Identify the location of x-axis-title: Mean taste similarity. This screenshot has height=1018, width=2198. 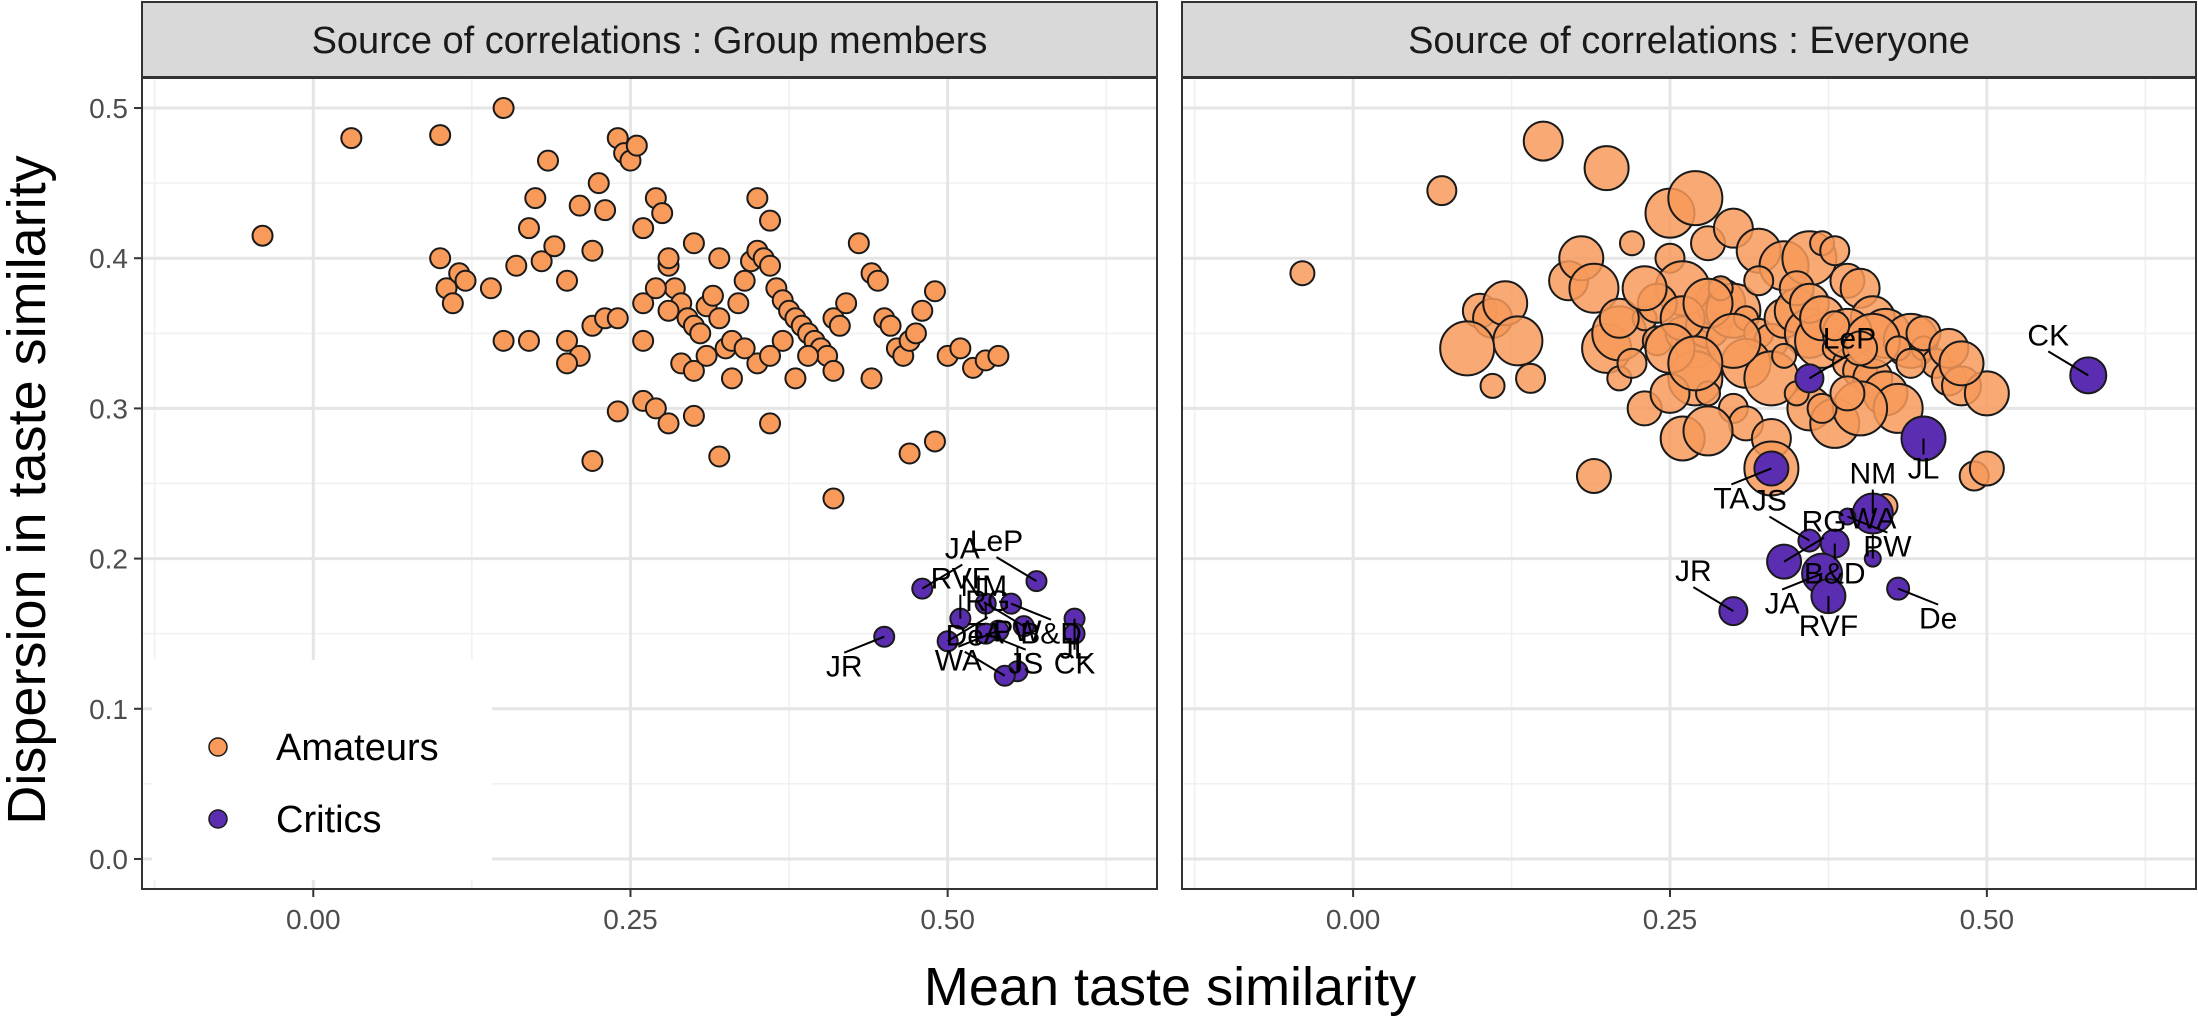
(1170, 987).